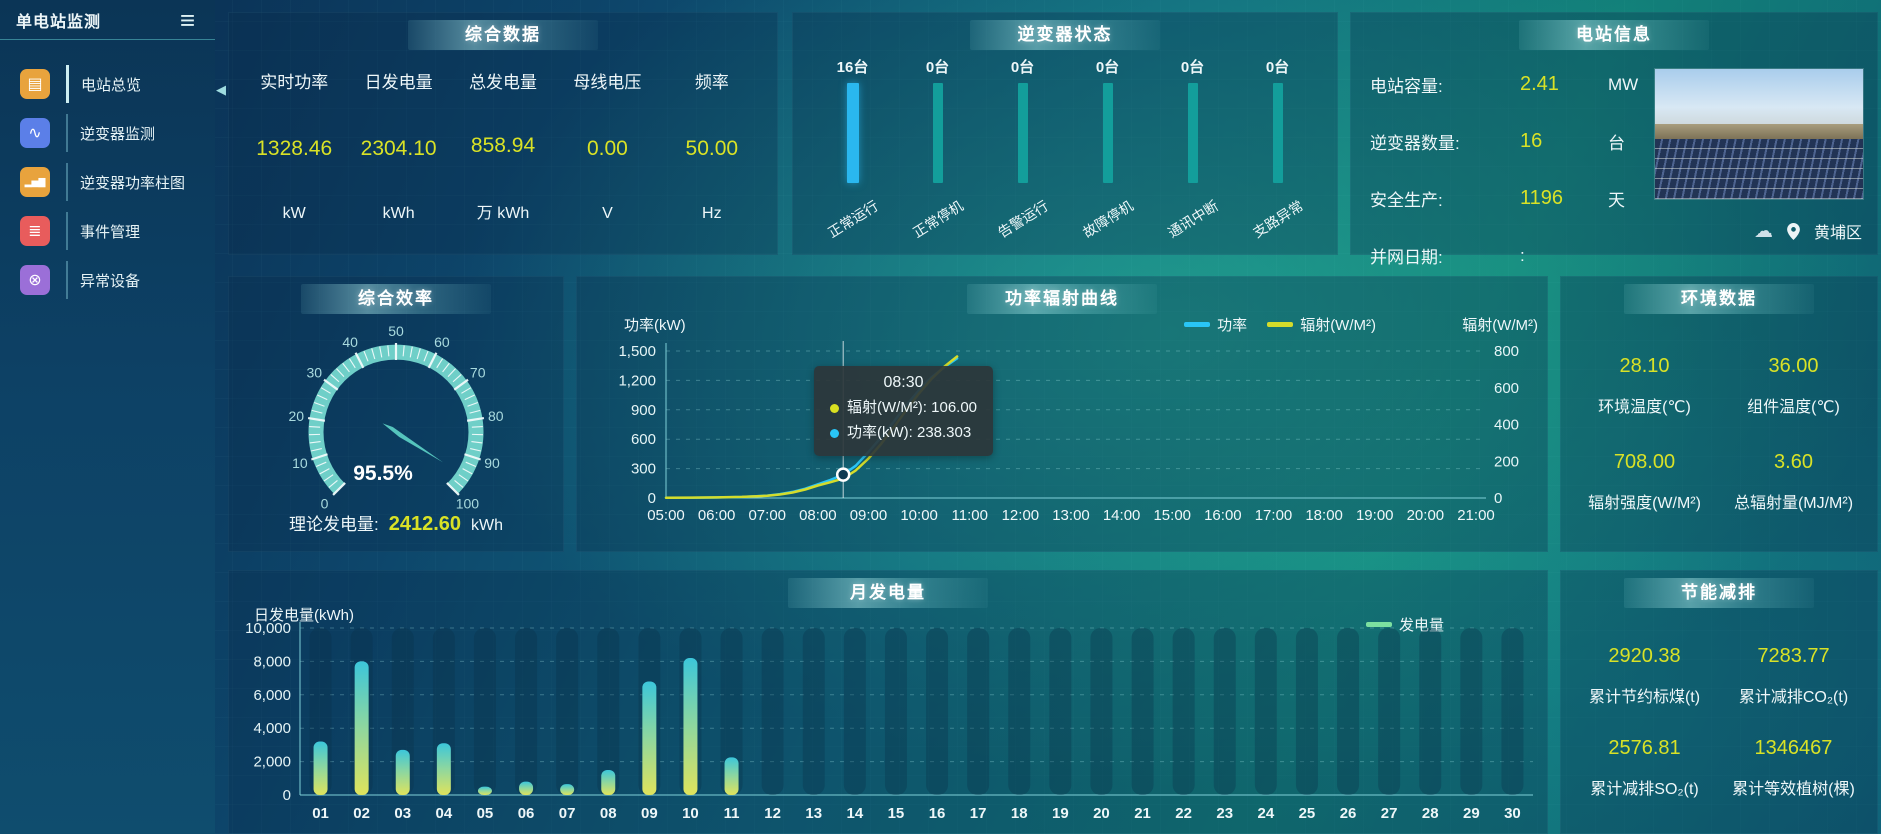  Describe the element at coordinates (1215, 324) in the screenshot. I see `legend-item-power: 功率` at that location.